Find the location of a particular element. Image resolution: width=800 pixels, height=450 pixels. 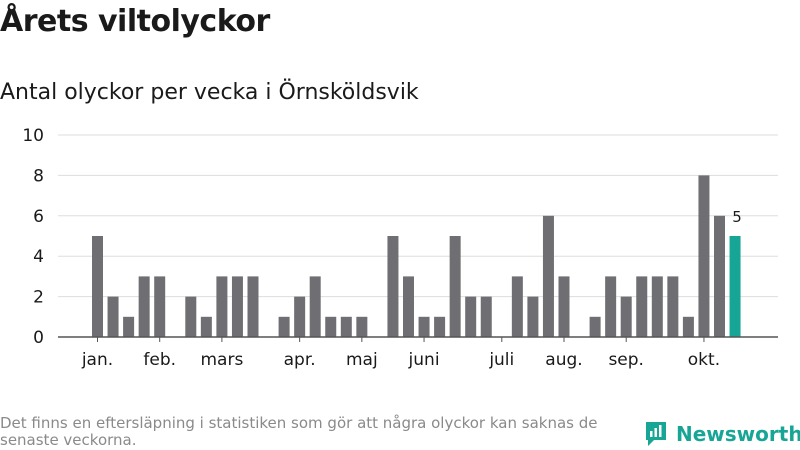

x-tick-label: juni is located at coordinates (424, 360).